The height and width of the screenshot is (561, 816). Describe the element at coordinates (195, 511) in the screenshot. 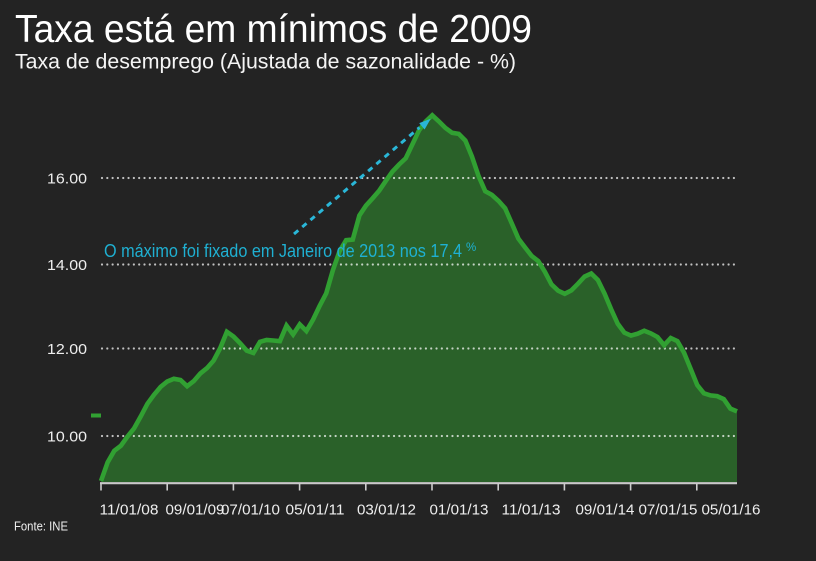

I see `svg-text: 09/01/09` at that location.